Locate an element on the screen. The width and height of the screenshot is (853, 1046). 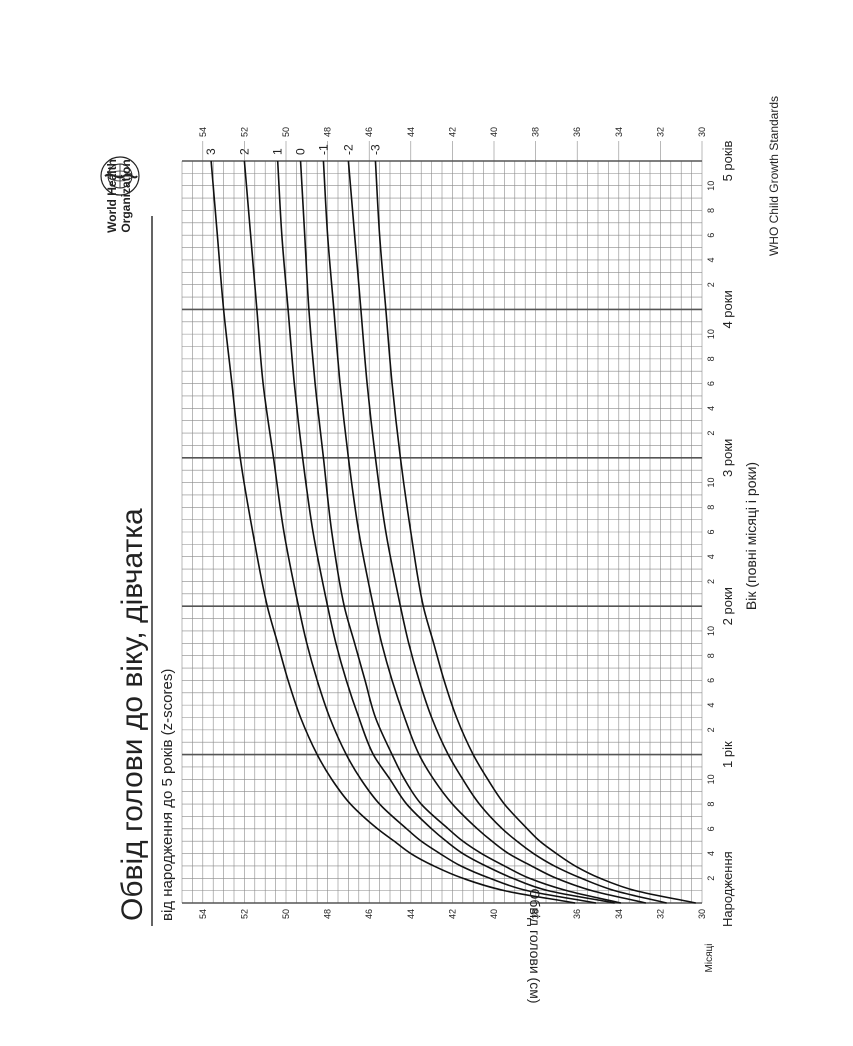
series-label: 1 is located at coordinates (278, 151).